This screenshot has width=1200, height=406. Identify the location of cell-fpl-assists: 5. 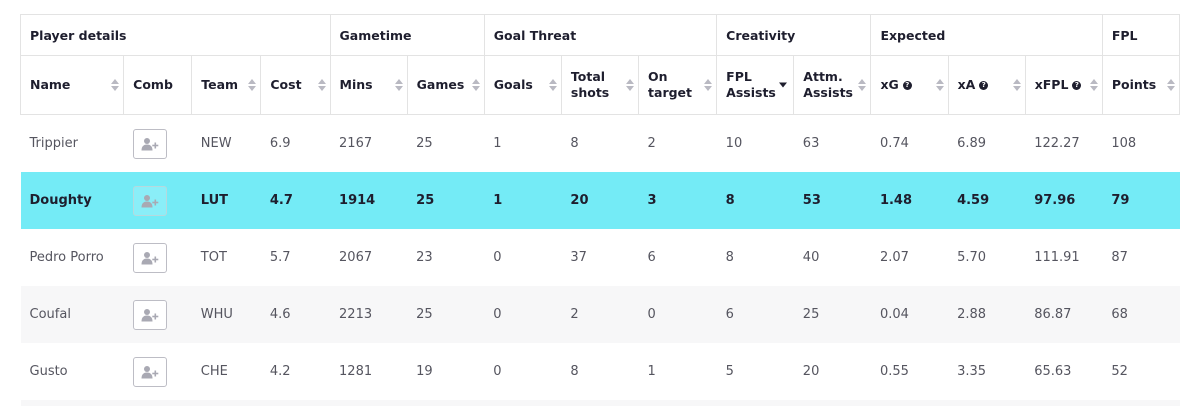
(755, 371).